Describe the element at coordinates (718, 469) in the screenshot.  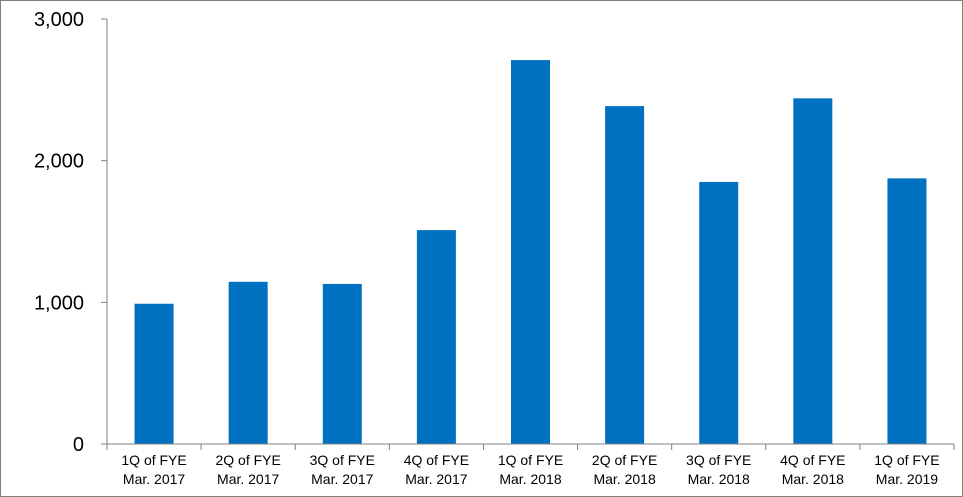
I see `x-tick-label: 3Q of FYE Mar. 2018` at that location.